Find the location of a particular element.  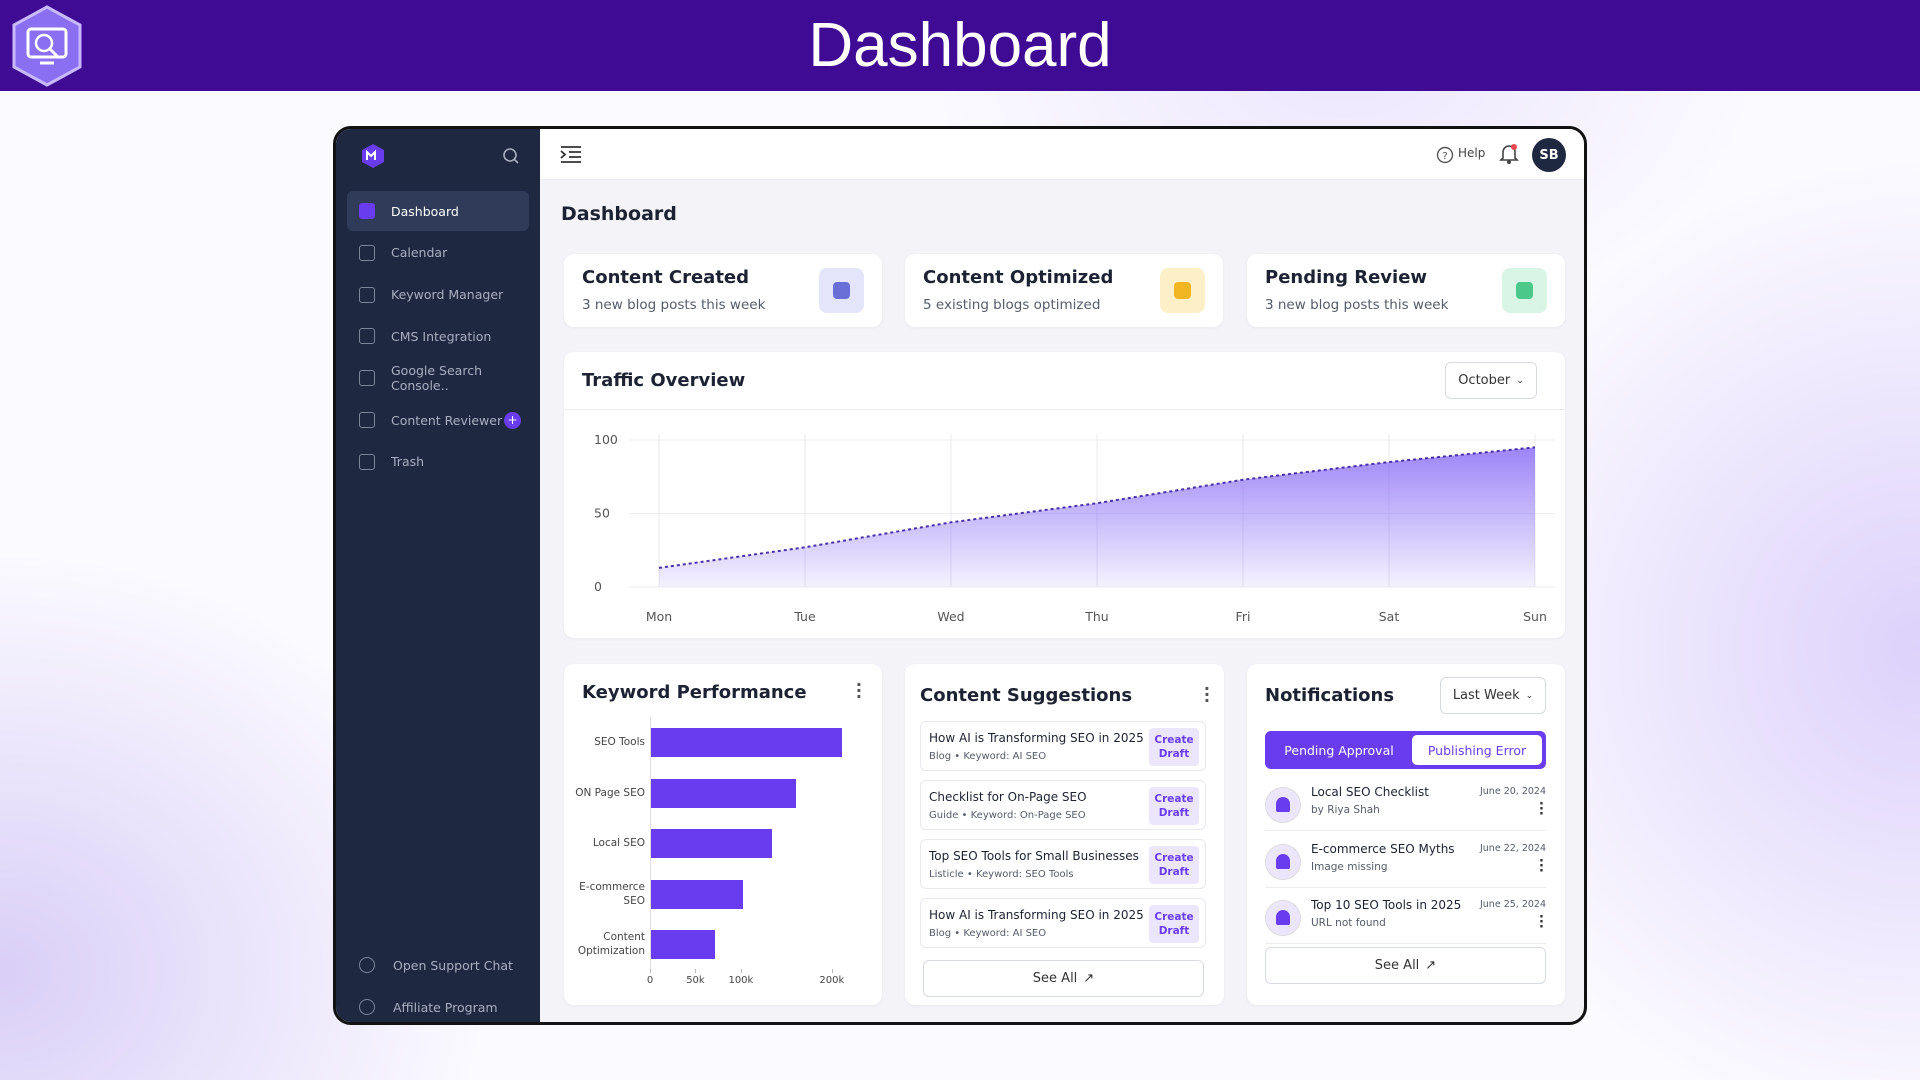

y-tick-label: 50 is located at coordinates (602, 513).